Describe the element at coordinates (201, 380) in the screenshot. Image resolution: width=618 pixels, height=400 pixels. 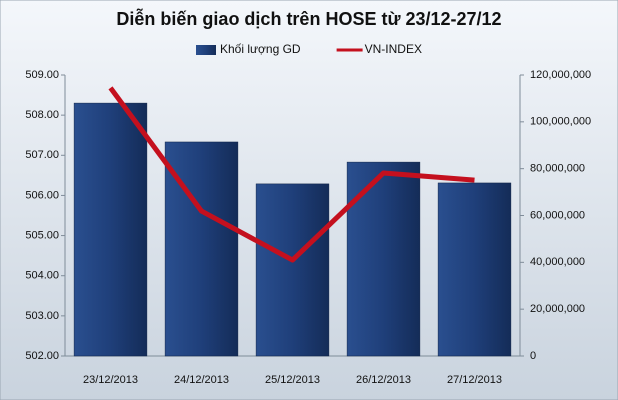
I see `x-tick-label: 24/12/2013` at that location.